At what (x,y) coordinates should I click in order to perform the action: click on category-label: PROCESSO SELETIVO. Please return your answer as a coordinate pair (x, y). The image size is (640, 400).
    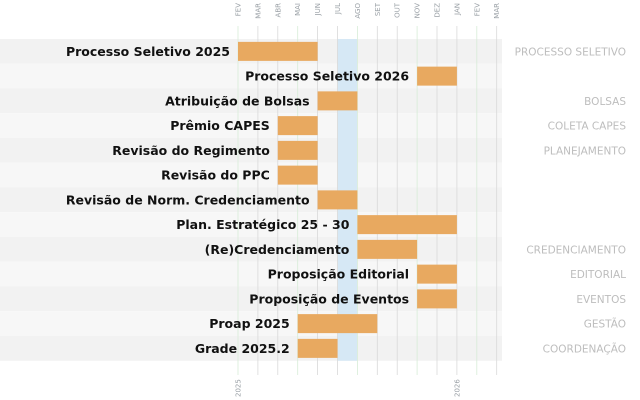
    Looking at the image, I should click on (570, 52).